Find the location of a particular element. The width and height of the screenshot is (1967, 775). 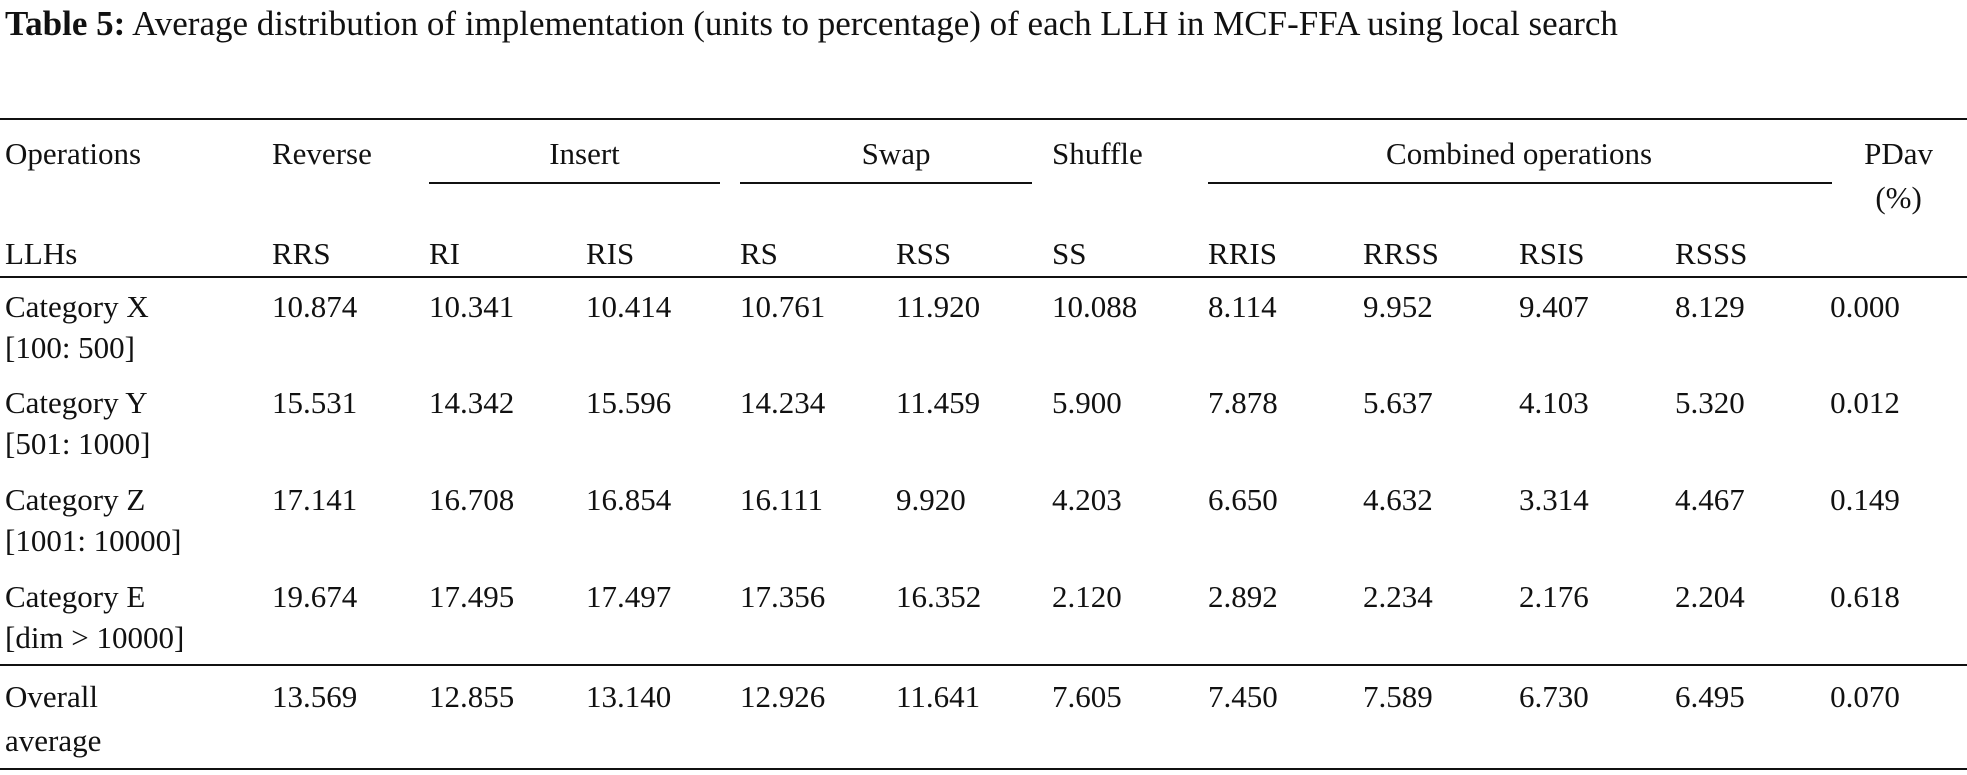

table-cell: 10.341 is located at coordinates (472, 306).